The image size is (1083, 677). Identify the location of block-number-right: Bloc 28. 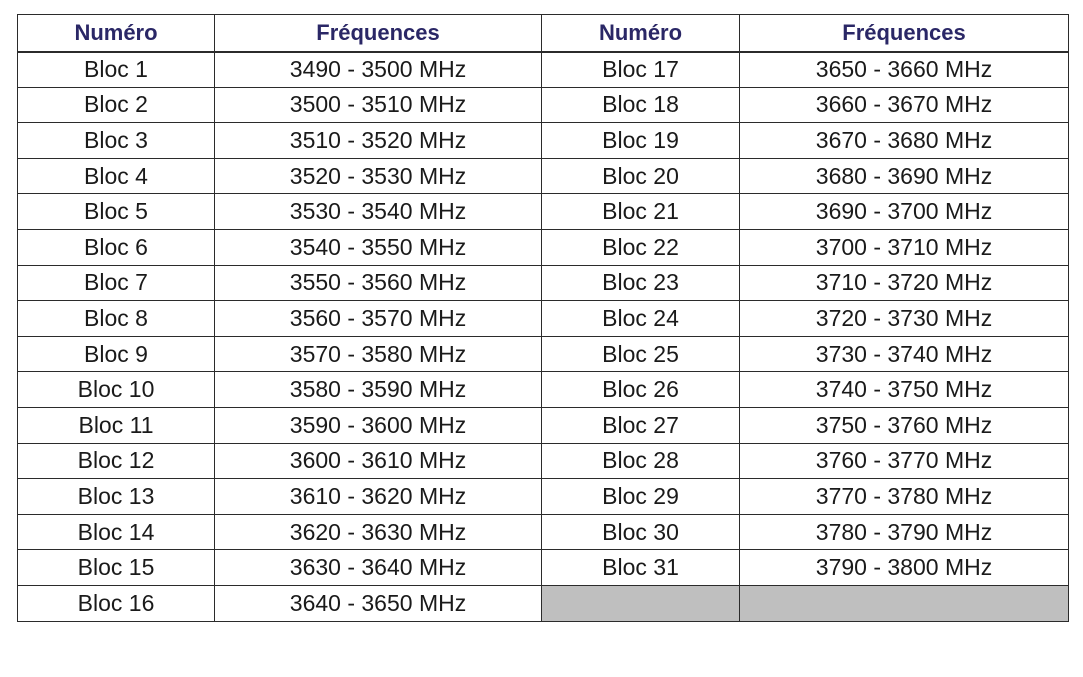
(640, 461).